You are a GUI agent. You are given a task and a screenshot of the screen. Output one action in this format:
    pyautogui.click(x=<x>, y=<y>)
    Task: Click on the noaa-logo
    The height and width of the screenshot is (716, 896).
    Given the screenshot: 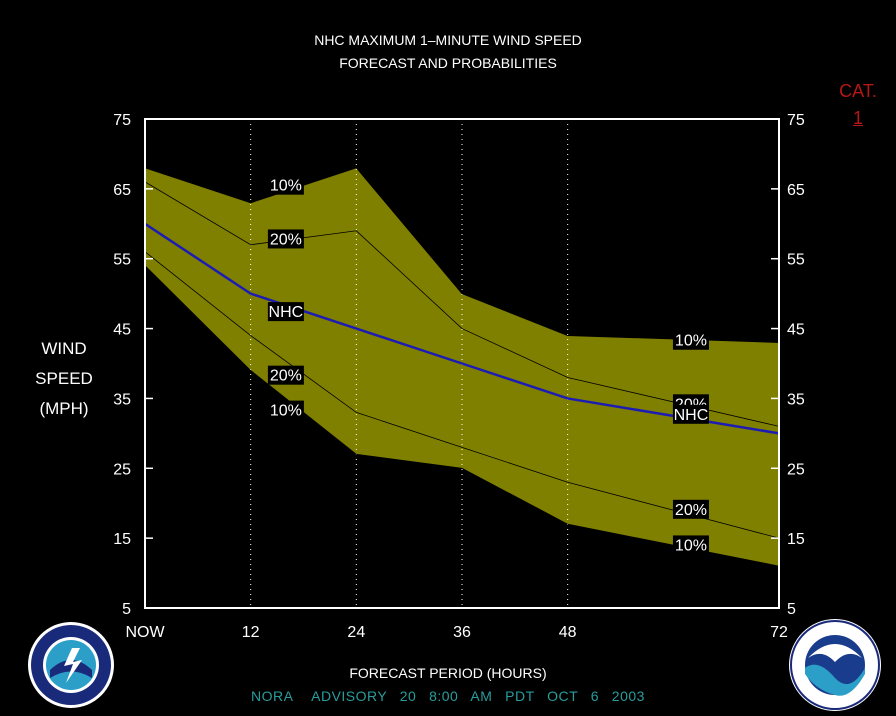 What is the action you would take?
    pyautogui.click(x=835, y=665)
    